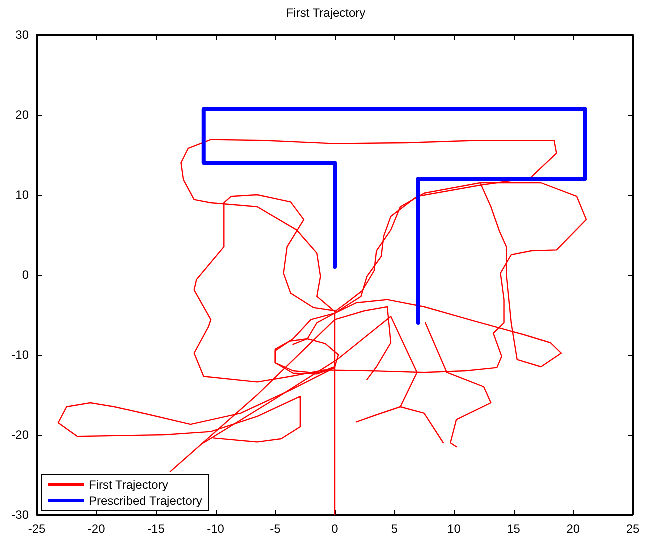 Image resolution: width=652 pixels, height=535 pixels. Describe the element at coordinates (26, 275) in the screenshot. I see `y-tick-label: 0` at that location.